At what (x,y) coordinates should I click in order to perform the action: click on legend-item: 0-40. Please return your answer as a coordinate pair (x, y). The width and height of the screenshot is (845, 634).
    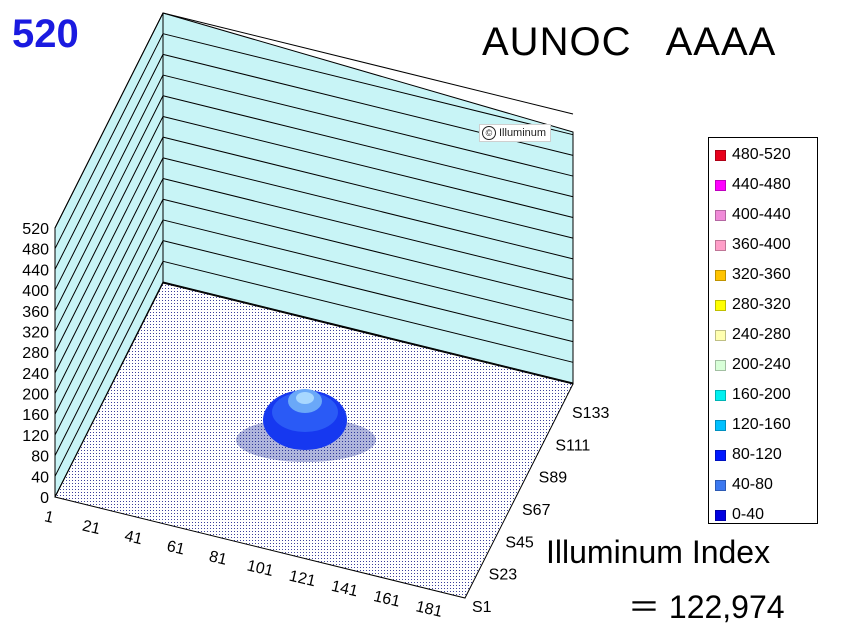
    Looking at the image, I should click on (763, 515).